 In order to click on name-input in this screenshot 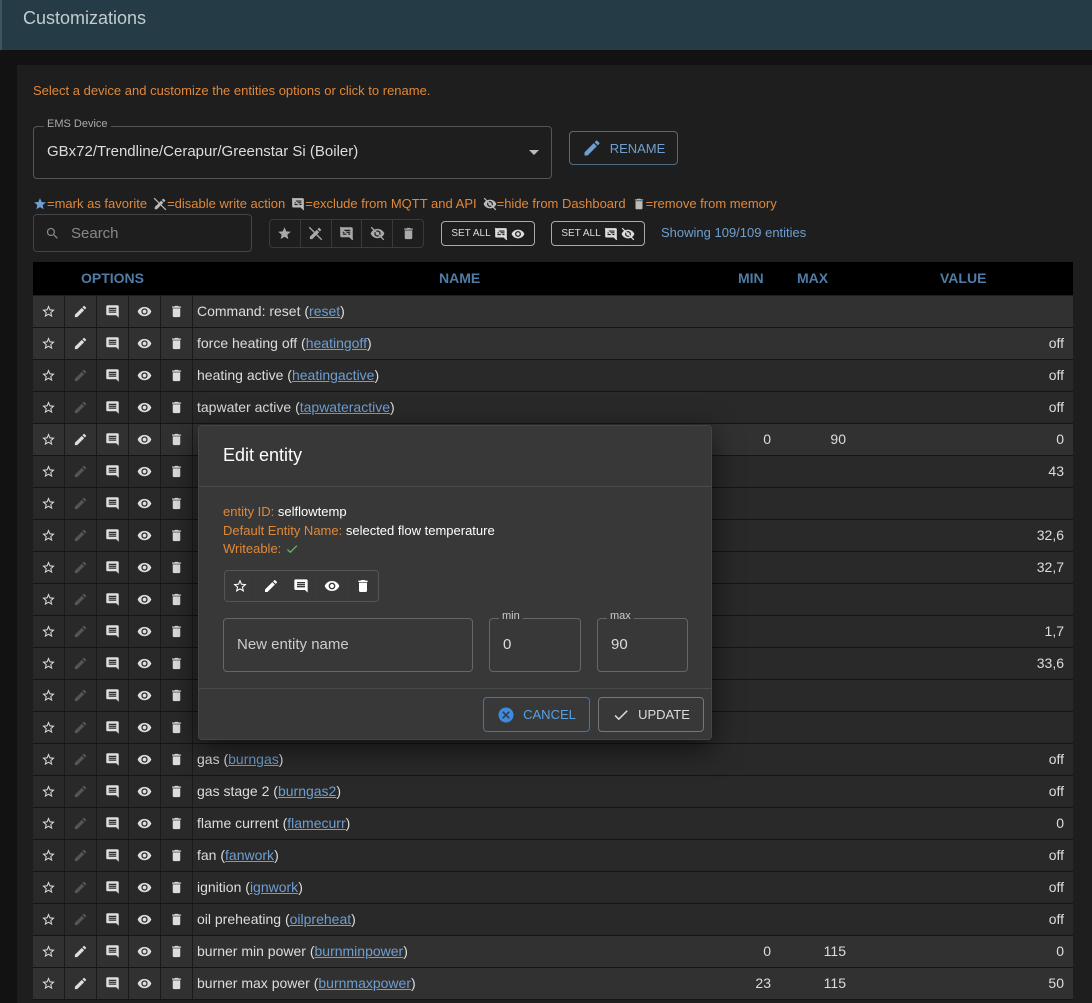, I will do `click(348, 645)`.